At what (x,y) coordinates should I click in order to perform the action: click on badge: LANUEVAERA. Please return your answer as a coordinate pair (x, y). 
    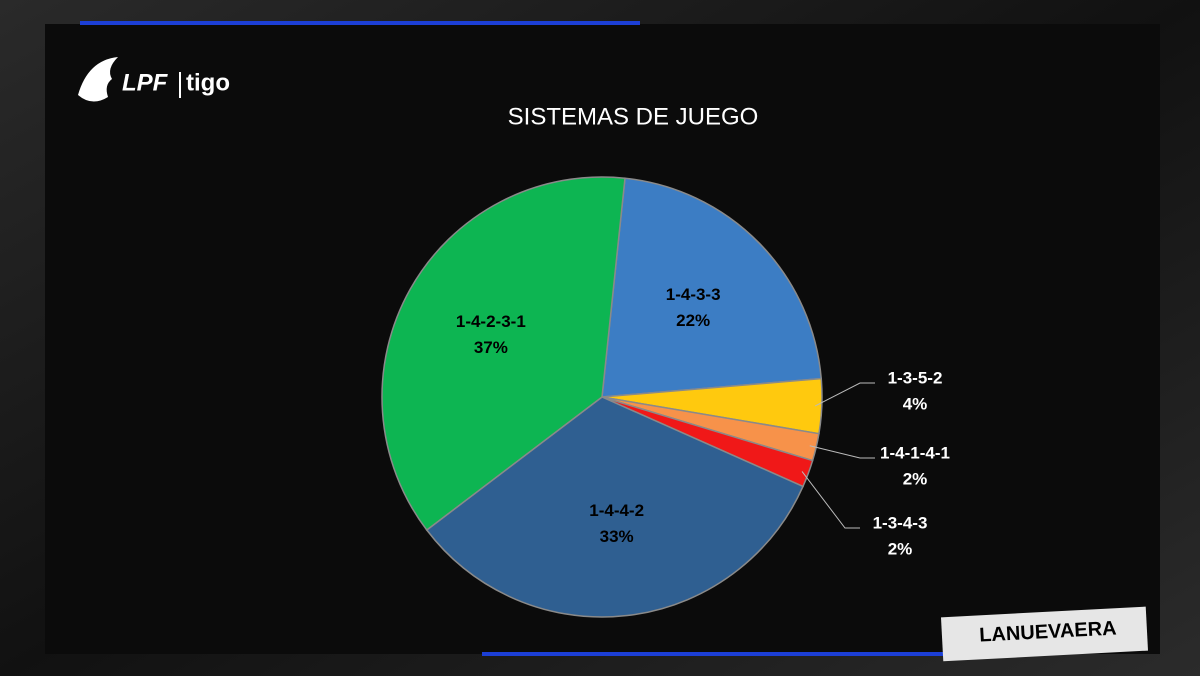
    Looking at the image, I should click on (1044, 634).